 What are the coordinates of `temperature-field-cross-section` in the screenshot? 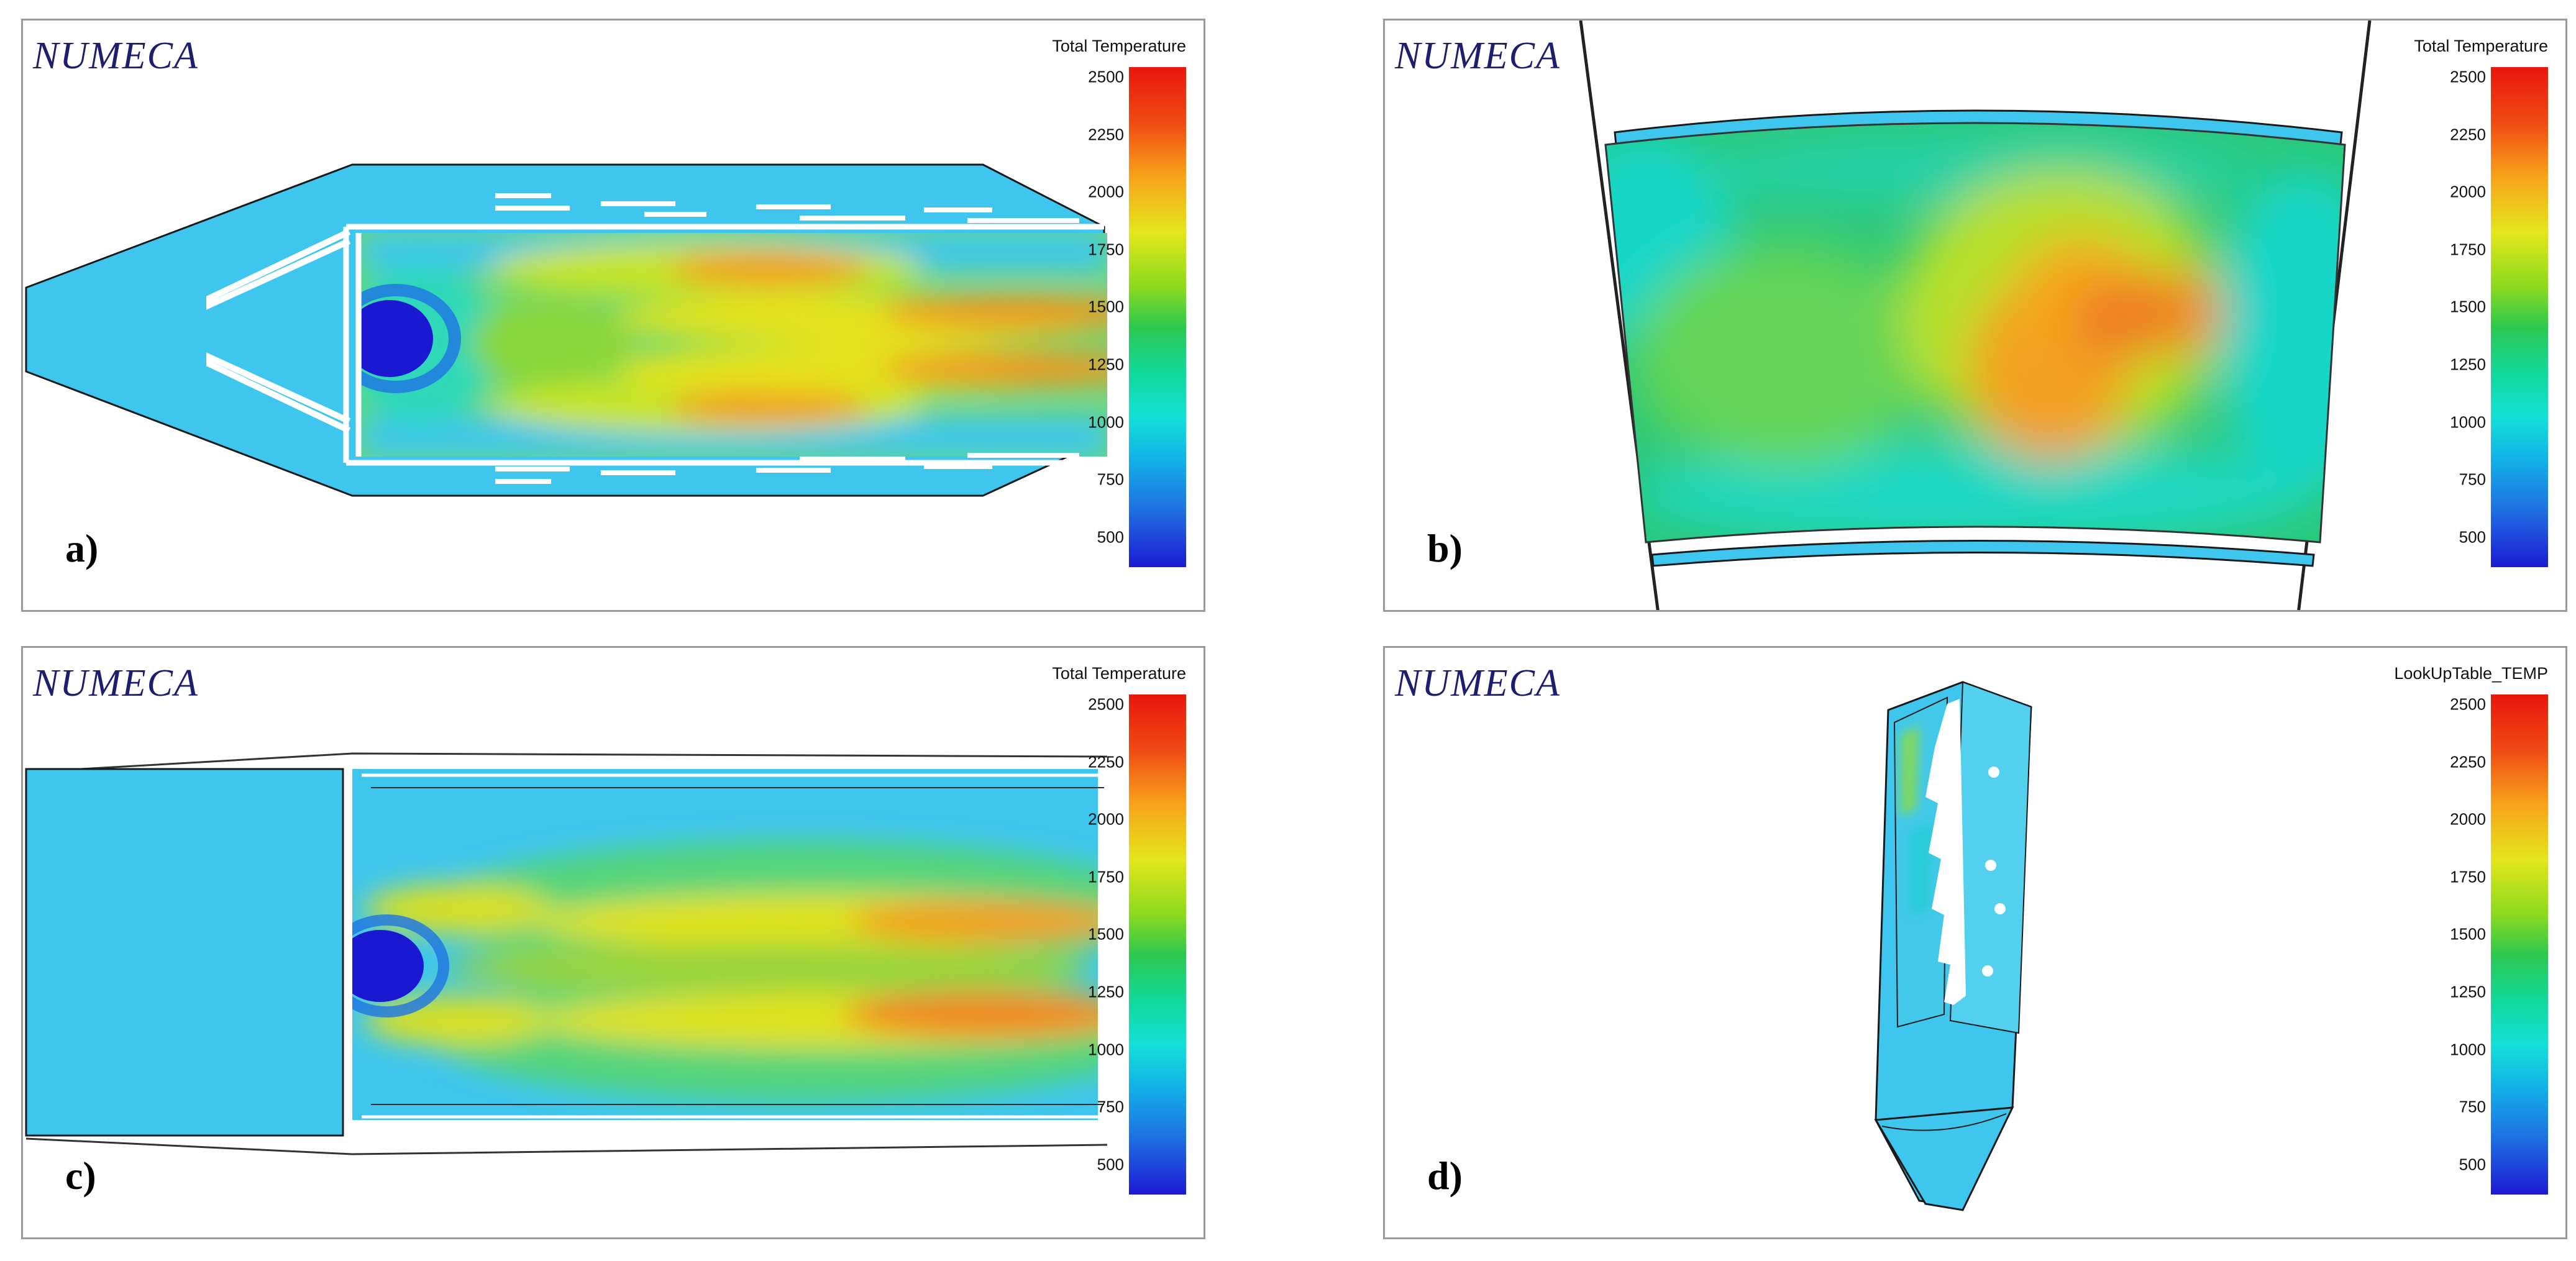 It's located at (1975, 315).